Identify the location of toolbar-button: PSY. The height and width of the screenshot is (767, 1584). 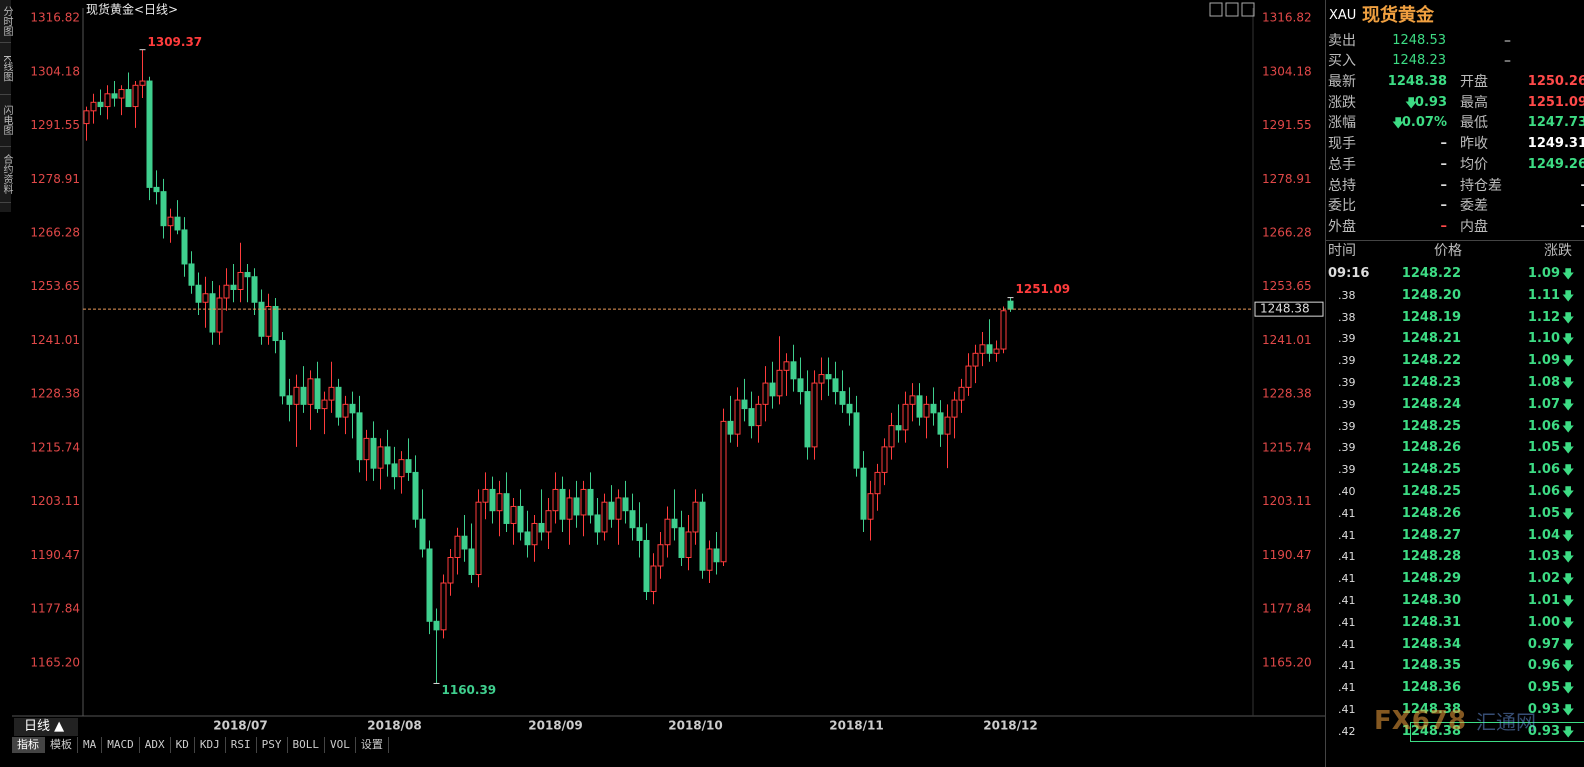
(272, 745).